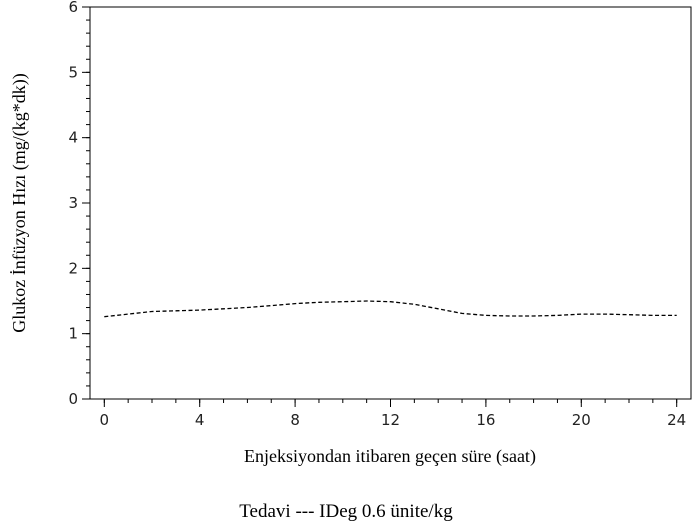 The image size is (693, 529). Describe the element at coordinates (73, 399) in the screenshot. I see `y-tick-label: 0` at that location.